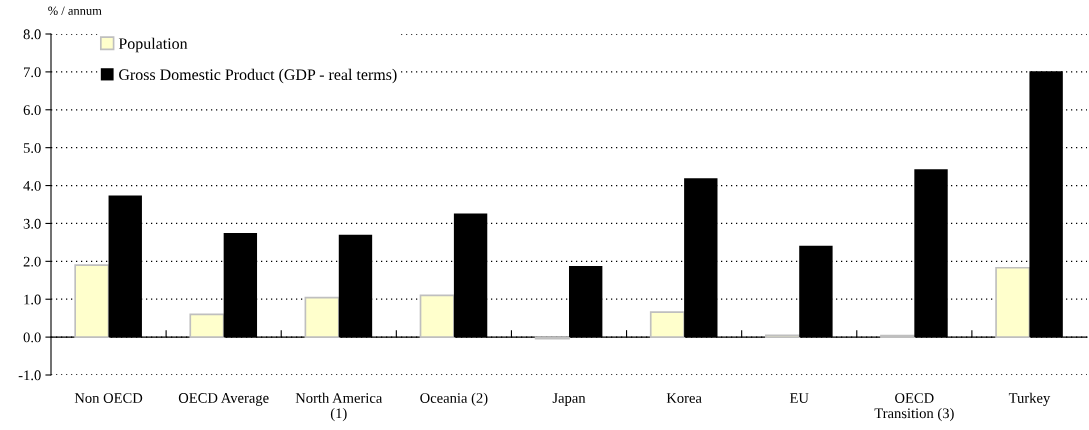 This screenshot has width=1089, height=430. Describe the element at coordinates (339, 407) in the screenshot. I see `x-tick-label: North America (1)` at that location.